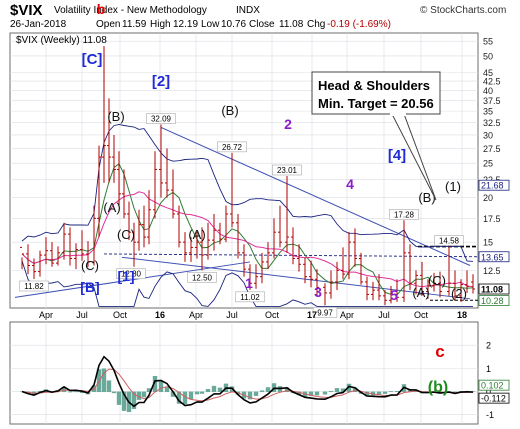  I want to click on x-tick-label: 17, so click(312, 315).